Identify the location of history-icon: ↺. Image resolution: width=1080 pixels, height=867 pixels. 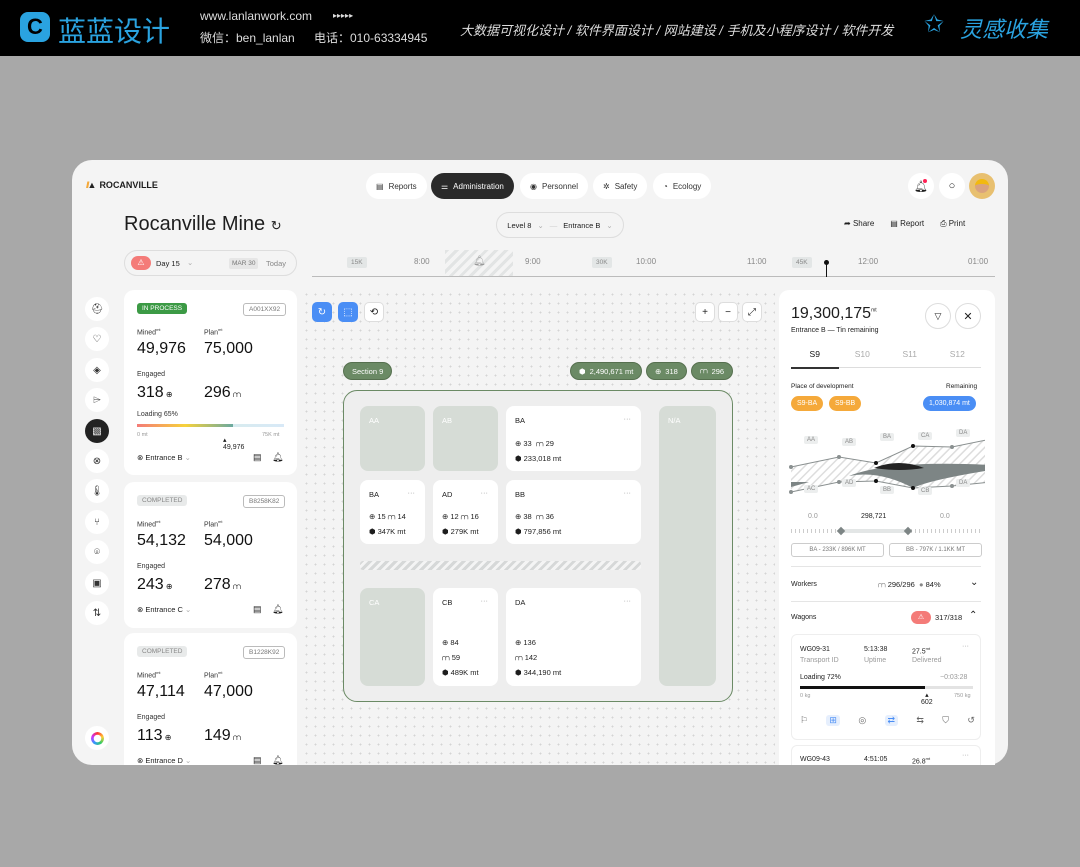
(971, 720).